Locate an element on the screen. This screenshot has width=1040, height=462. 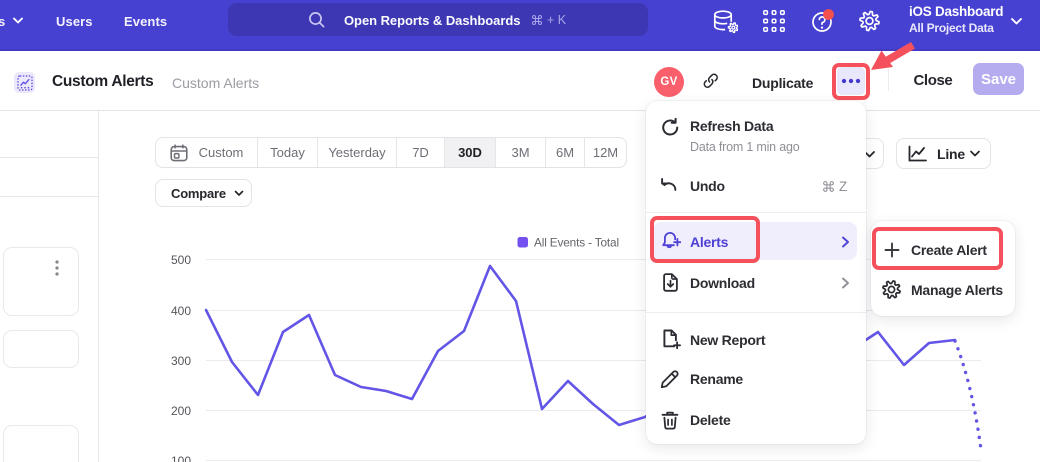
svg-text: 400 is located at coordinates (181, 311).